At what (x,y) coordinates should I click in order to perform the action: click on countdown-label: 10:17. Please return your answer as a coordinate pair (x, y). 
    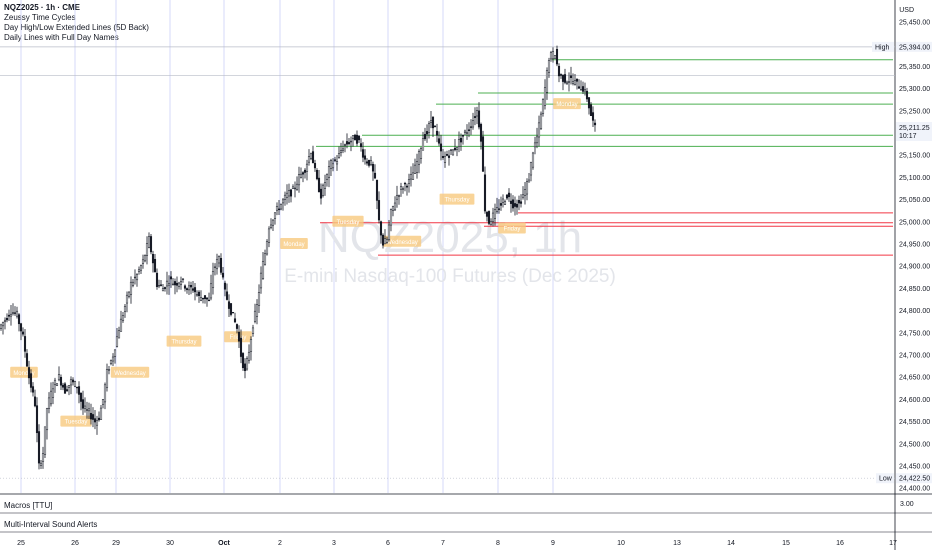
    Looking at the image, I should click on (908, 136).